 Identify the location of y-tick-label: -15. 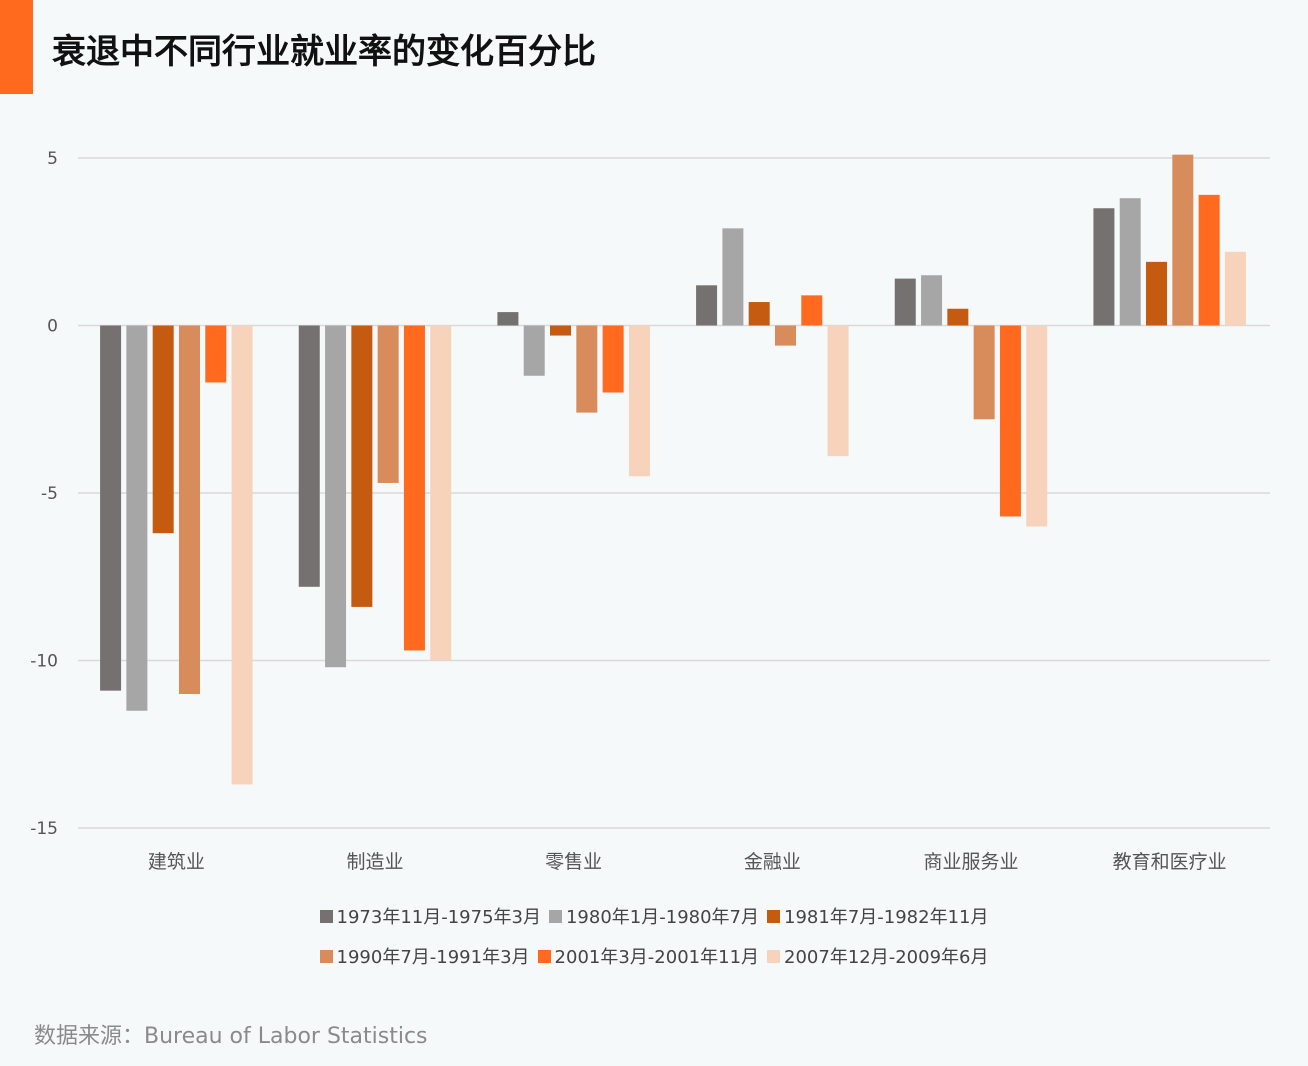
(44, 829).